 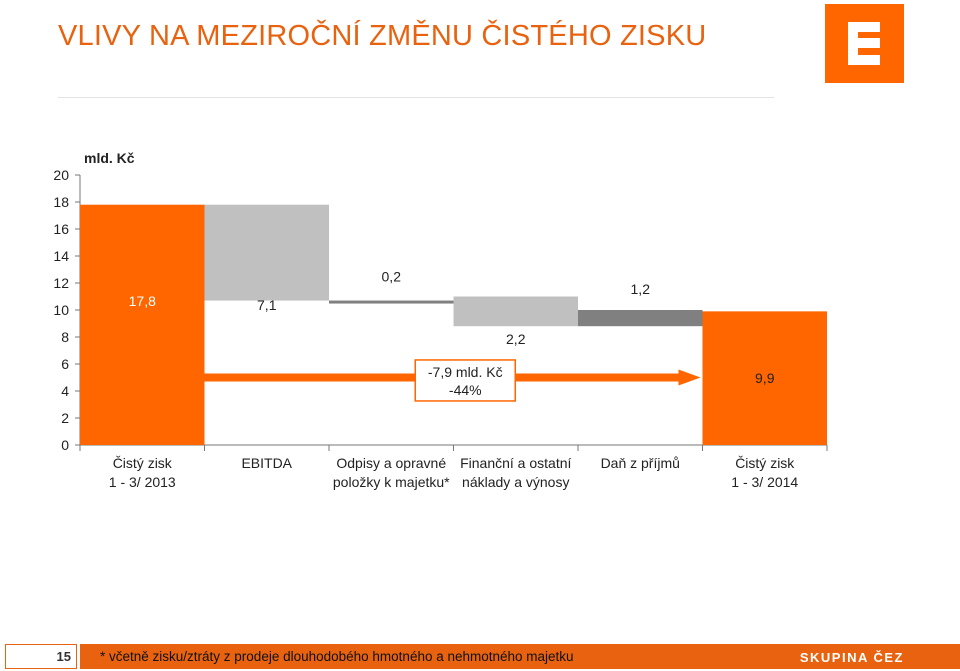 What do you see at coordinates (61, 175) in the screenshot?
I see `y-tick-label: 20` at bounding box center [61, 175].